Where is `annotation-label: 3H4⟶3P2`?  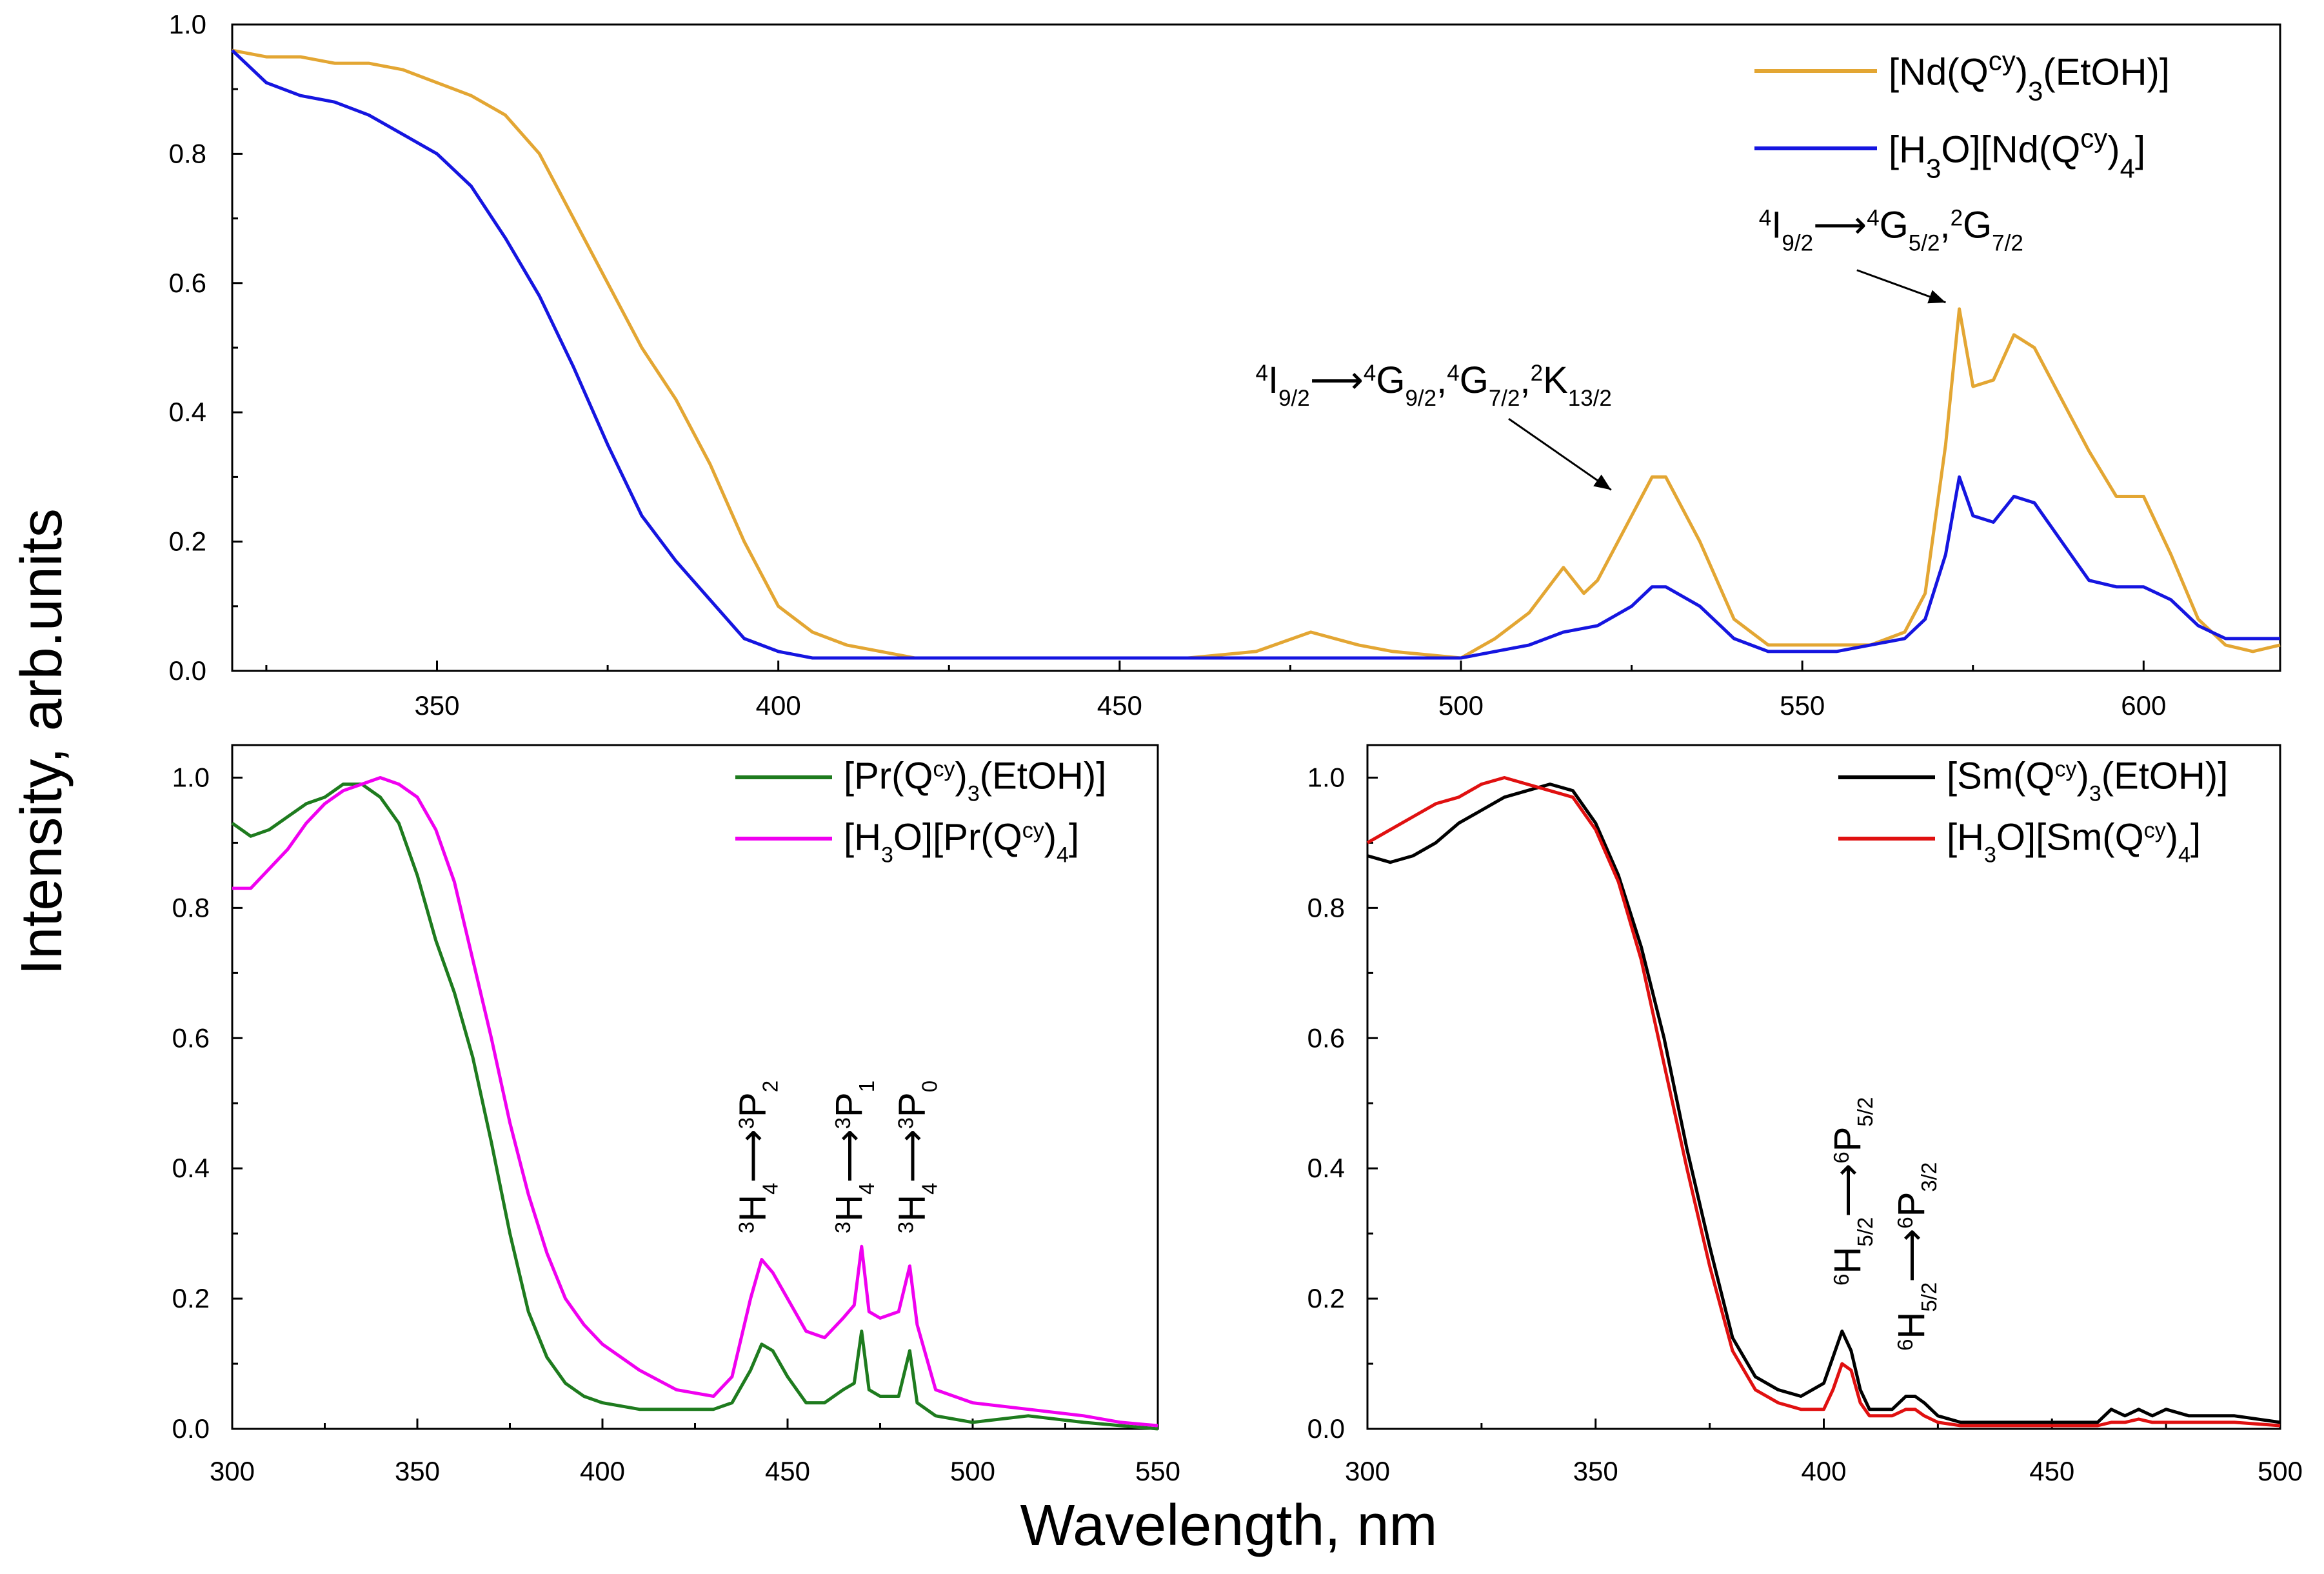
annotation-label: 3H4⟶3P2 is located at coordinates (757, 1157).